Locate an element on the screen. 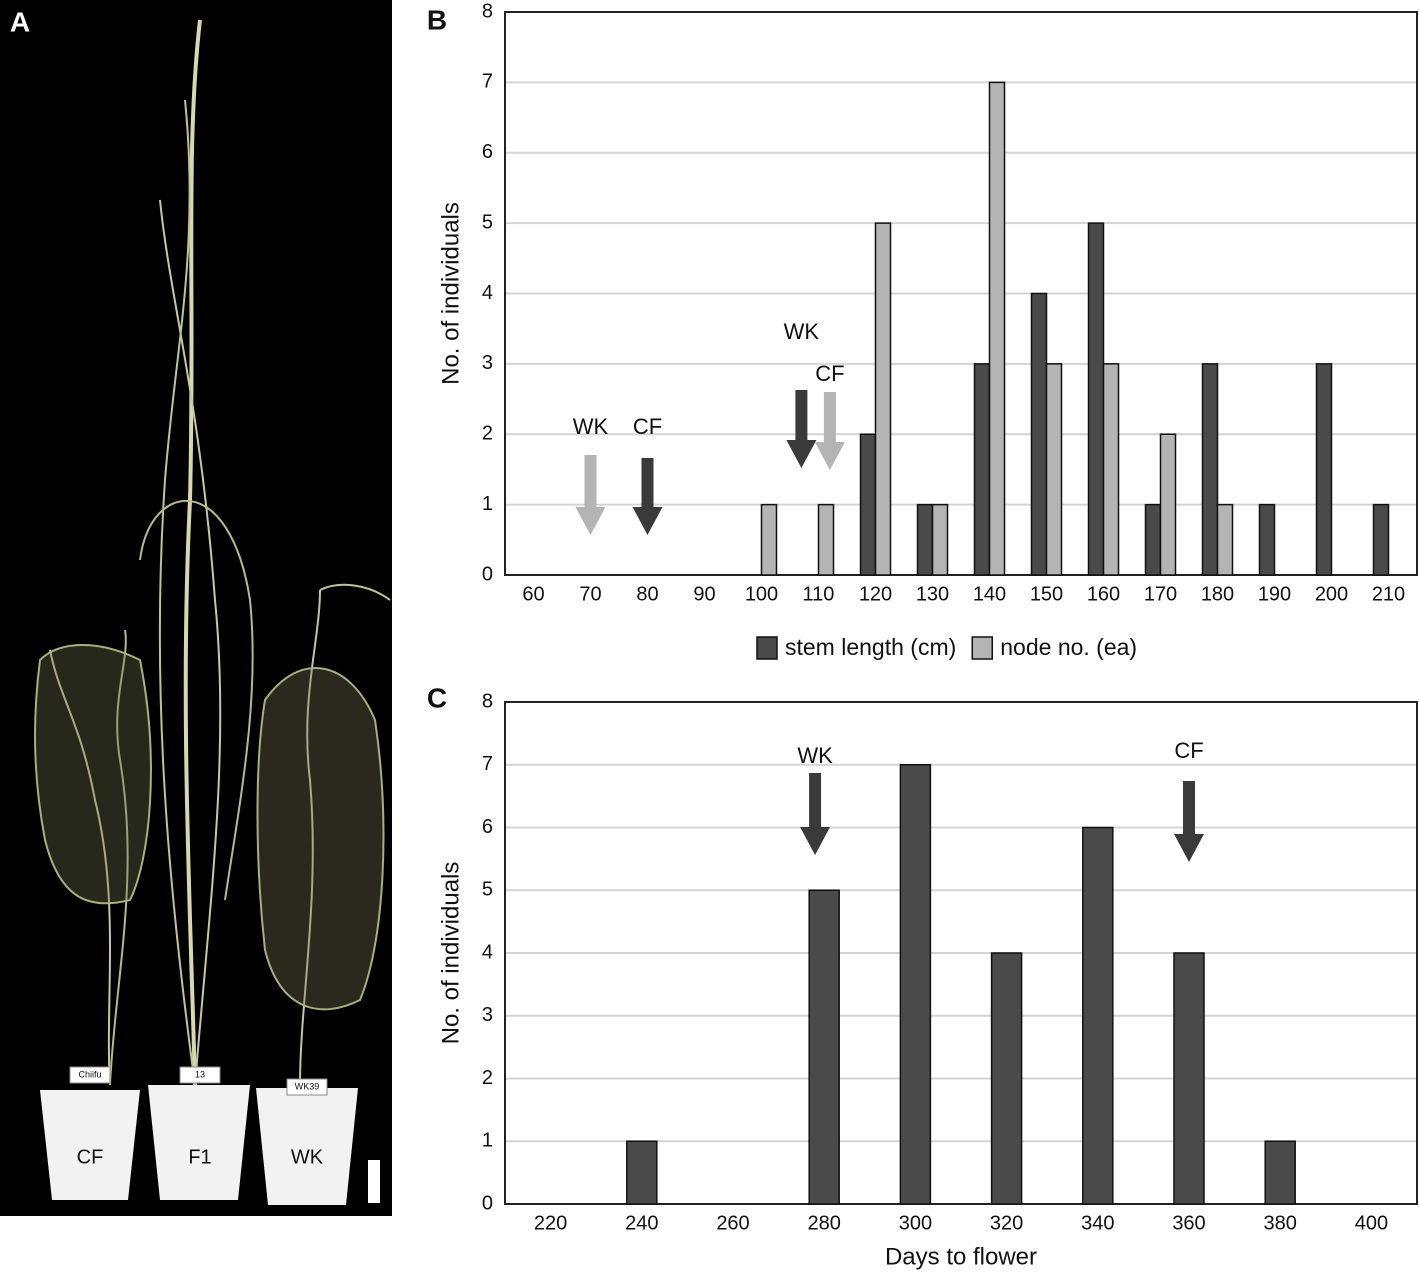 Image resolution: width=1419 pixels, height=1273 pixels. x-tick-label: 140 is located at coordinates (989, 594).